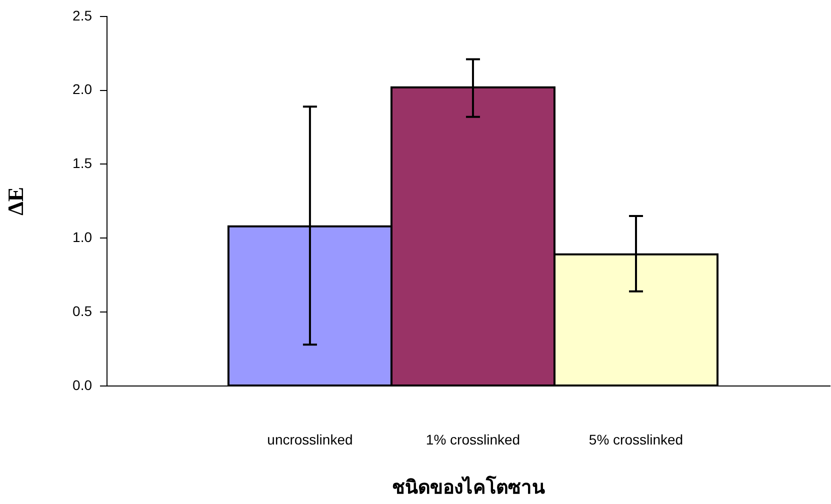 This screenshot has width=831, height=504. What do you see at coordinates (473, 439) in the screenshot?
I see `x-tick-label: 1% crosslinked` at bounding box center [473, 439].